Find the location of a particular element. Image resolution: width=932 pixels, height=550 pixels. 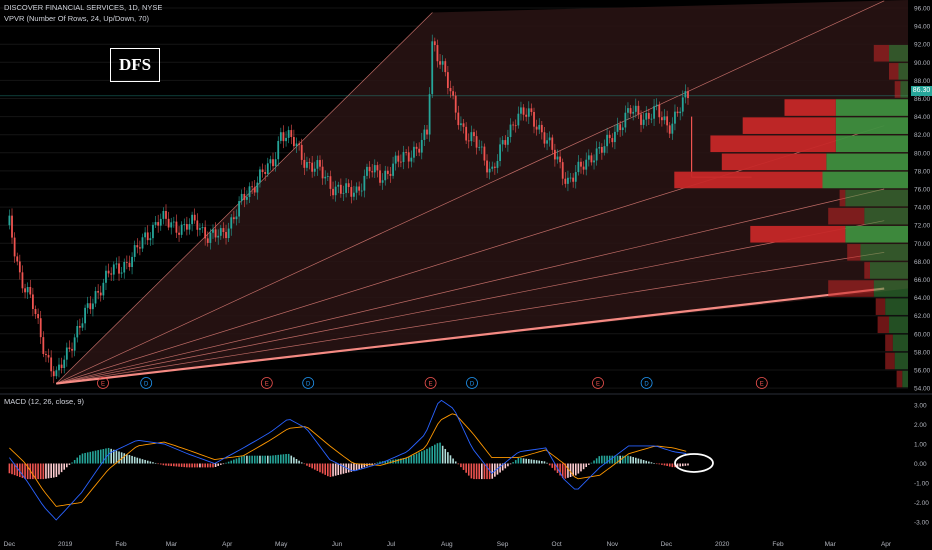

vpvr-indicator-label: VPVR (Number Of Rows, 24, Up/Down, 70) is located at coordinates (77, 18).